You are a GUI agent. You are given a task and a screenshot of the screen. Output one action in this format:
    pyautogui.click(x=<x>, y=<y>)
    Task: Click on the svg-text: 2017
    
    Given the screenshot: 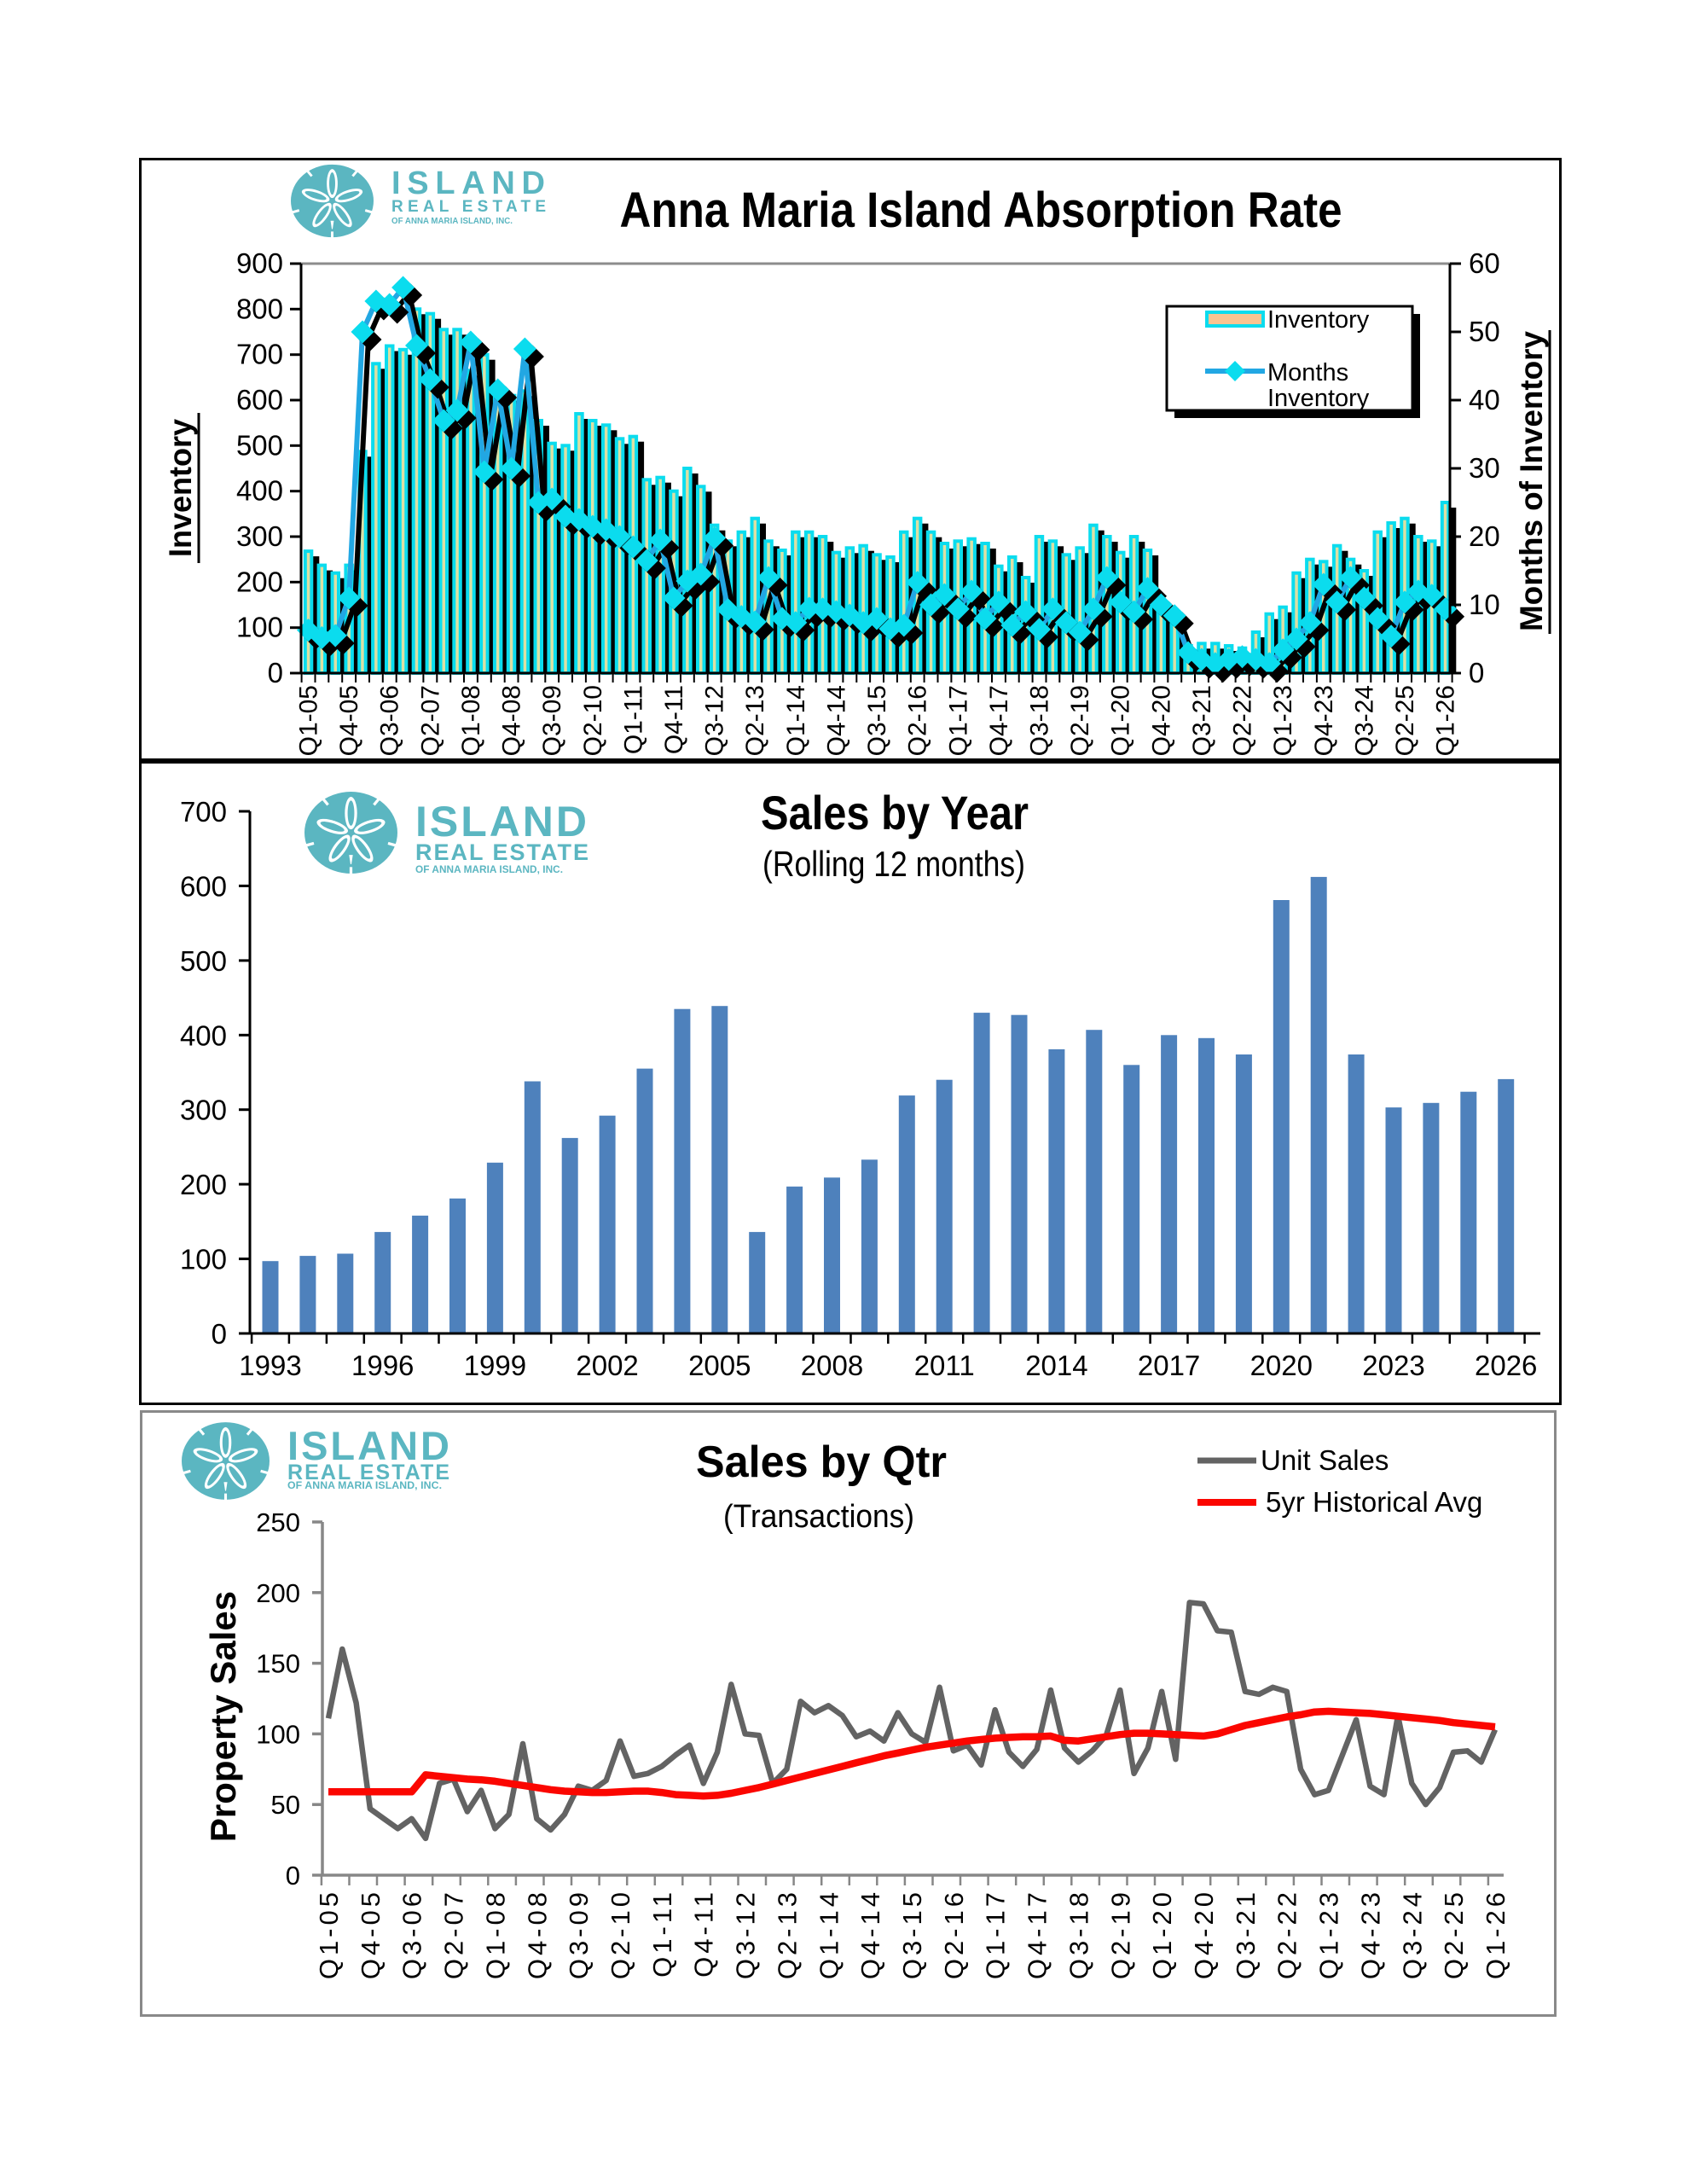 What is the action you would take?
    pyautogui.click(x=1169, y=1366)
    